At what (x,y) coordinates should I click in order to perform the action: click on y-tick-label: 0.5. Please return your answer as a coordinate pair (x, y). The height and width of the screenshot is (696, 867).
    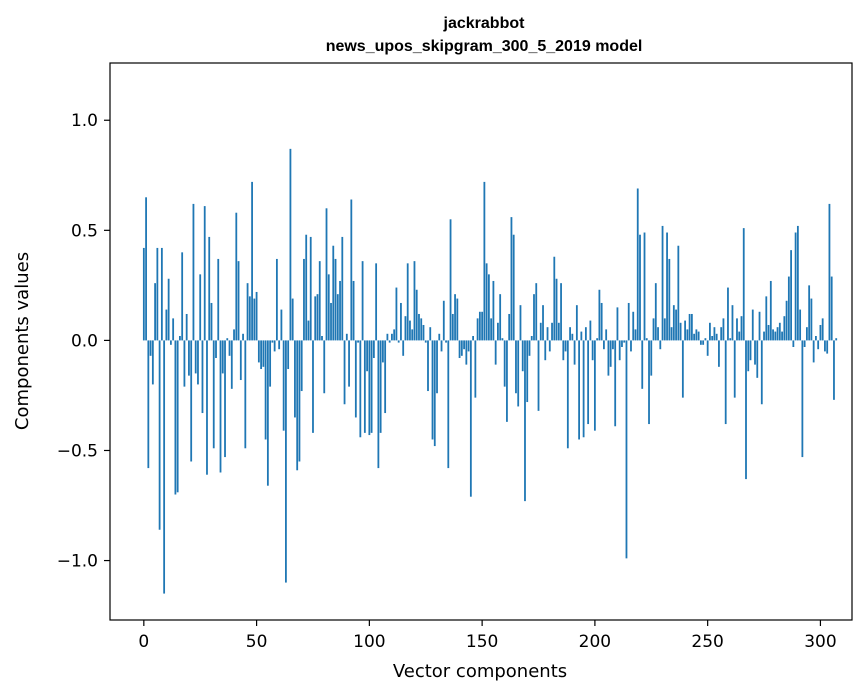
    Looking at the image, I should click on (84, 231).